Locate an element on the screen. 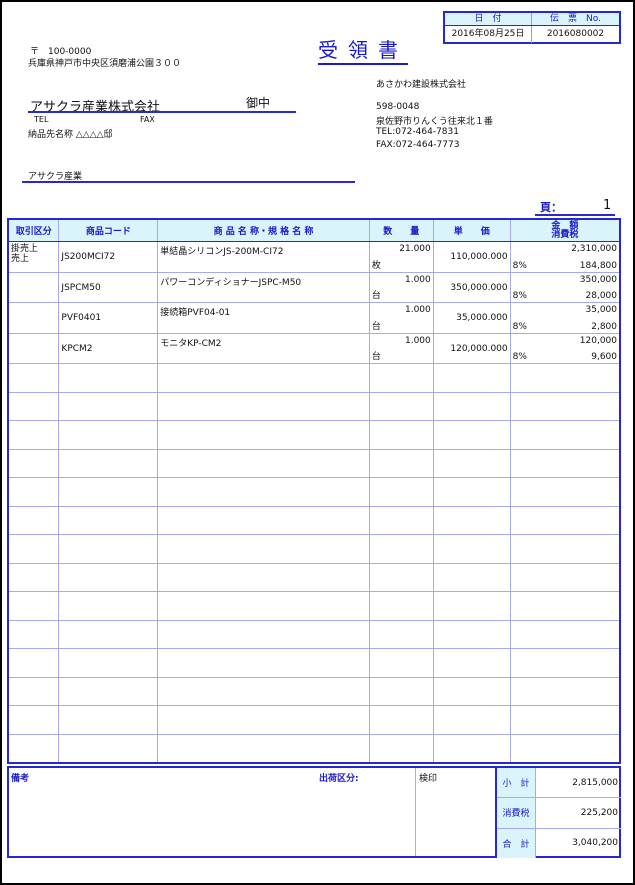 The width and height of the screenshot is (635, 885). tax-label: 消費税 is located at coordinates (516, 813).